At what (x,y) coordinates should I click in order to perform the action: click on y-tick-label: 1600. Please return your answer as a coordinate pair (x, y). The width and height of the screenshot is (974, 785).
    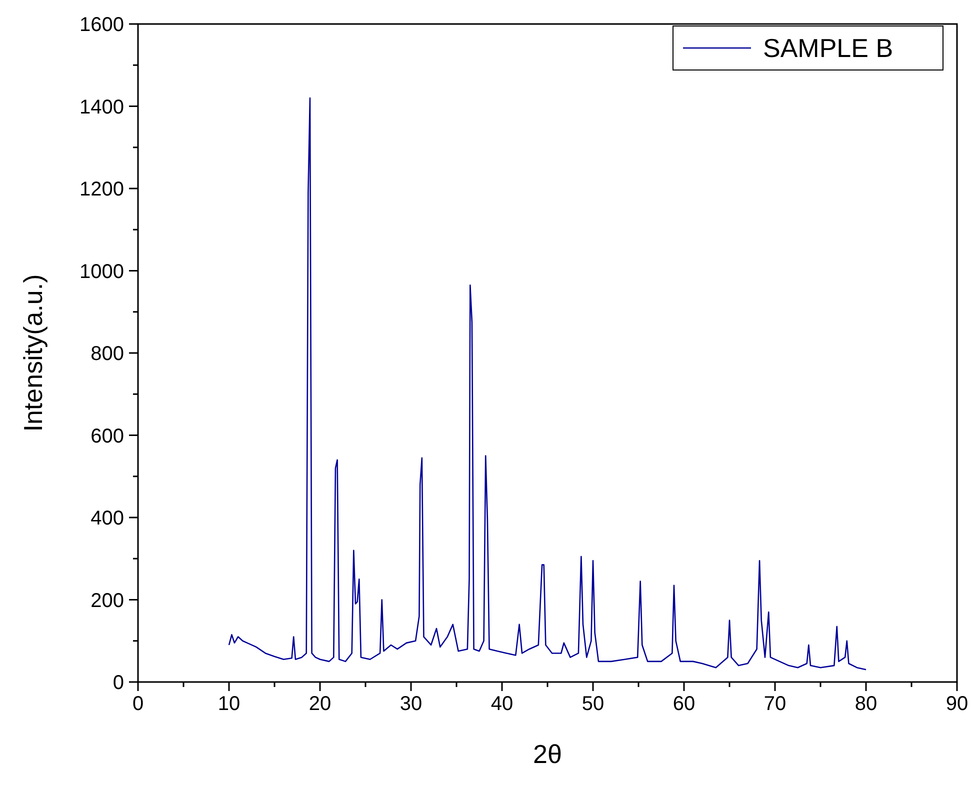
    Looking at the image, I should click on (102, 25).